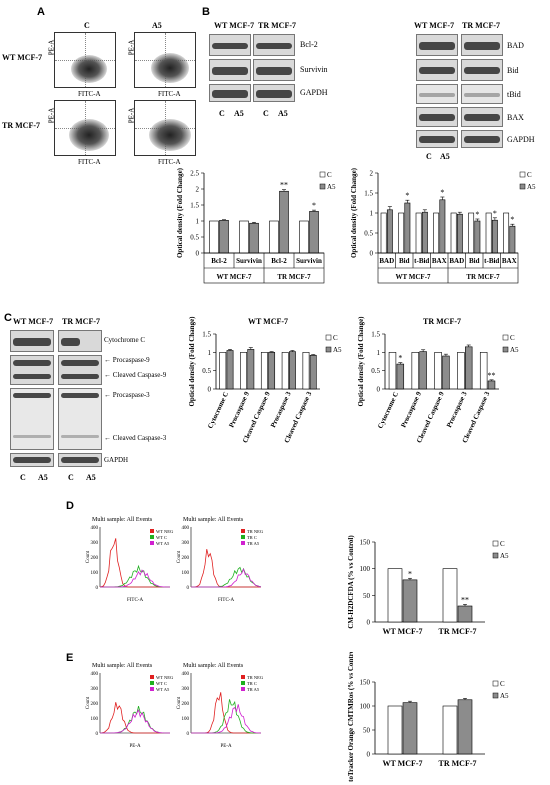 This screenshot has width=550, height=785. I want to click on panel-label-b: B, so click(206, 12).